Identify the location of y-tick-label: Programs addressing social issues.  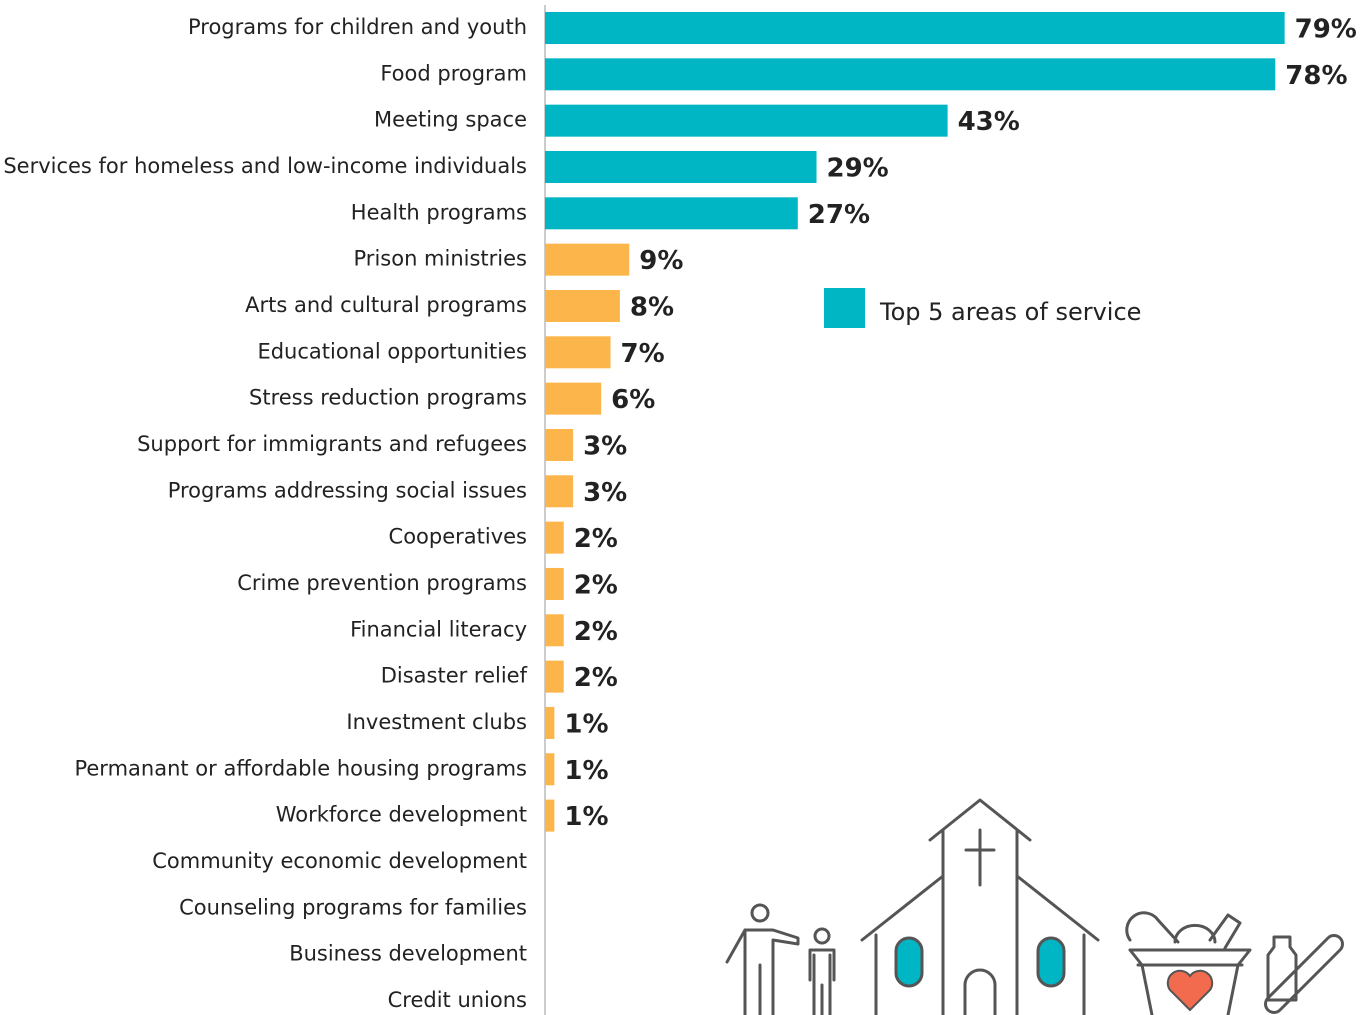
(347, 490).